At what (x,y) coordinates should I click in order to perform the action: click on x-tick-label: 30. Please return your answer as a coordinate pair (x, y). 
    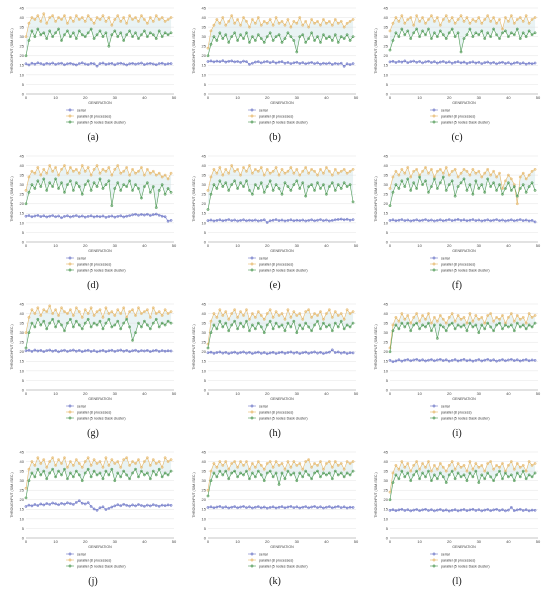
    Looking at the image, I should click on (479, 245).